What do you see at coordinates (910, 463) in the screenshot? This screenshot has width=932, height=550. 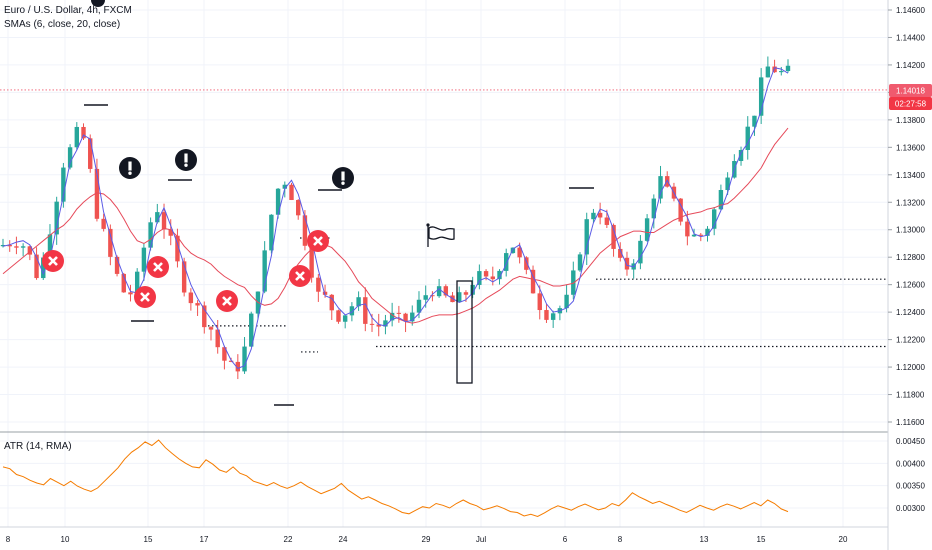 I see `atr-tick-label: 0.00400` at bounding box center [910, 463].